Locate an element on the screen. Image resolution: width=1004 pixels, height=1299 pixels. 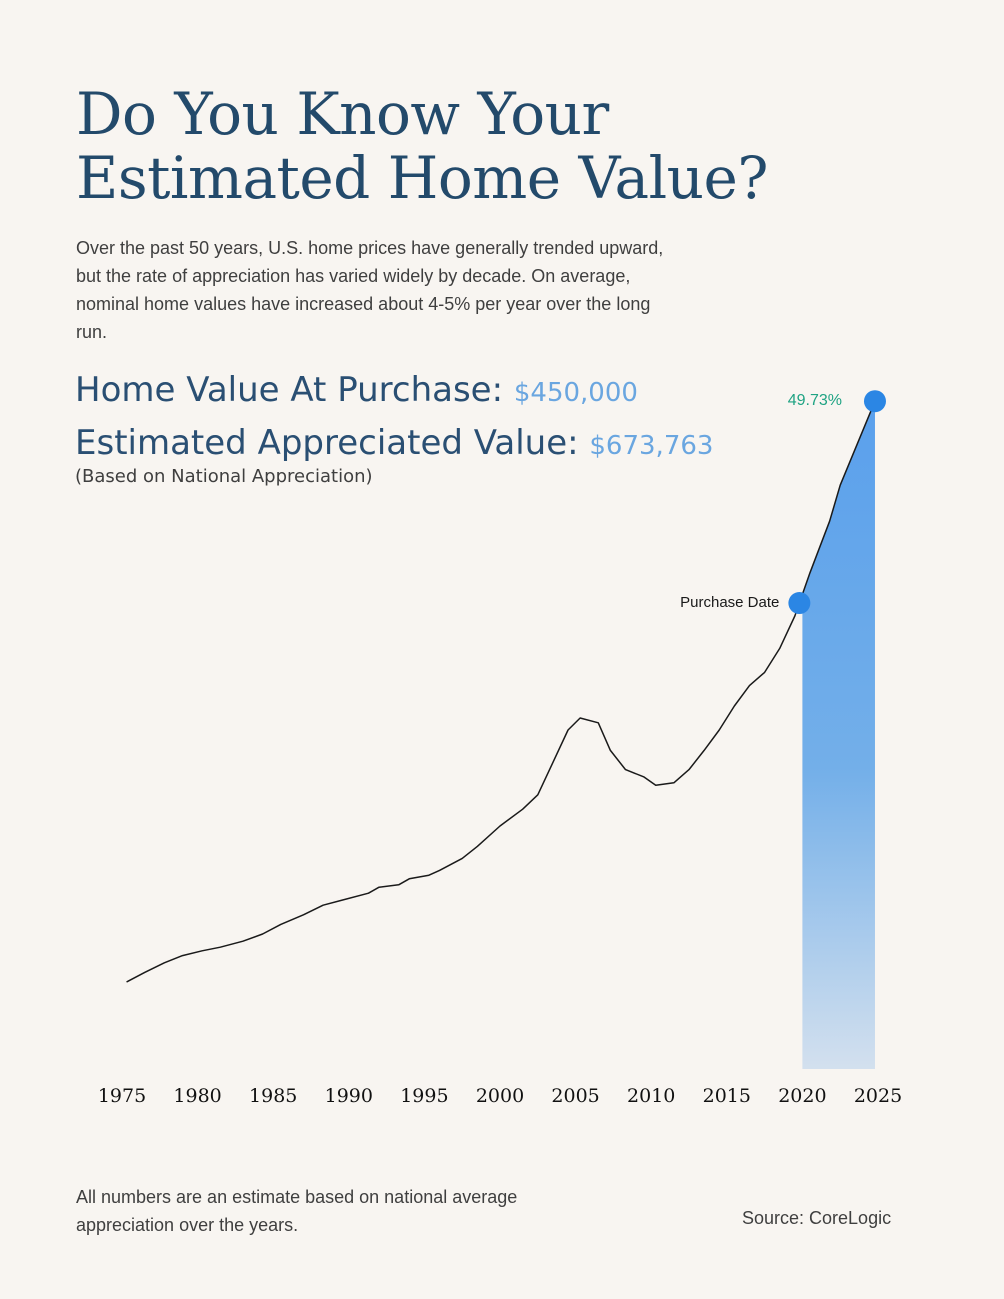
title-line-1: Do You Know Your is located at coordinates (342, 114).